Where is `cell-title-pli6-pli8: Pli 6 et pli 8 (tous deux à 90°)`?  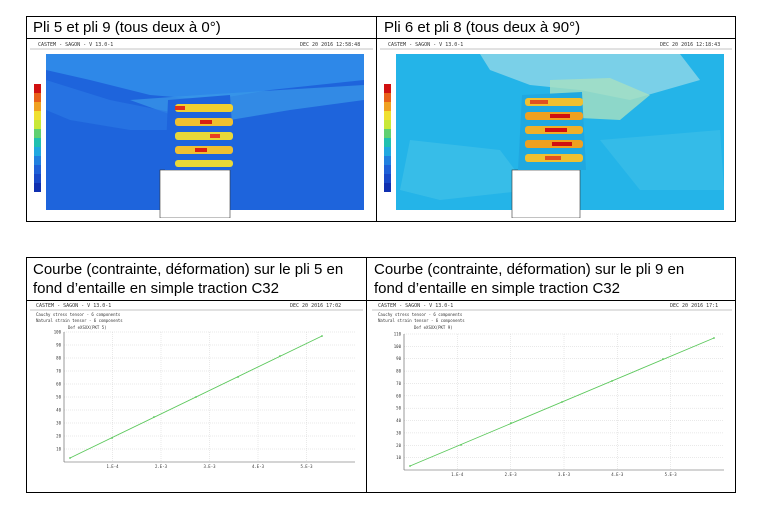 cell-title-pli6-pli8: Pli 6 et pli 8 (tous deux à 90°) is located at coordinates (482, 27).